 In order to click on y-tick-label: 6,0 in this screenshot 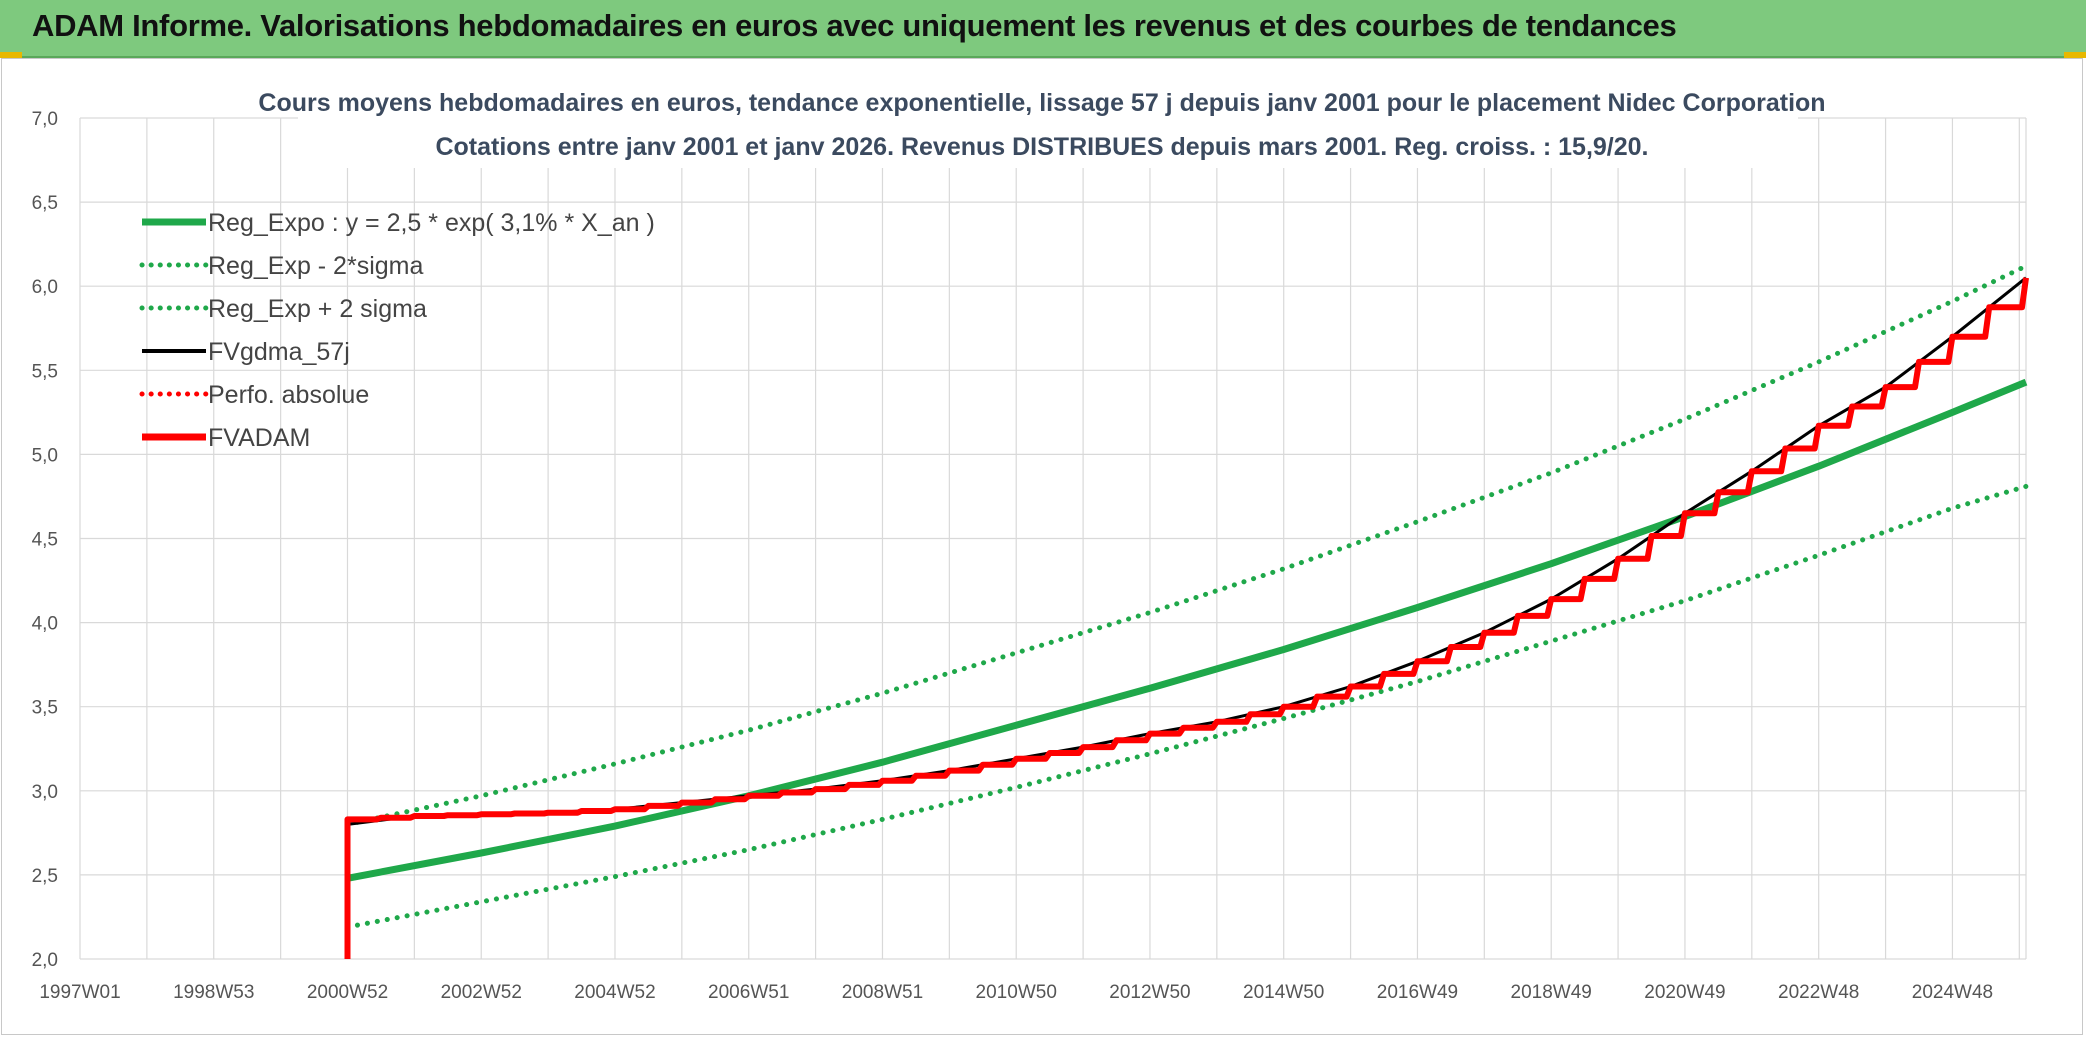, I will do `click(45, 287)`.